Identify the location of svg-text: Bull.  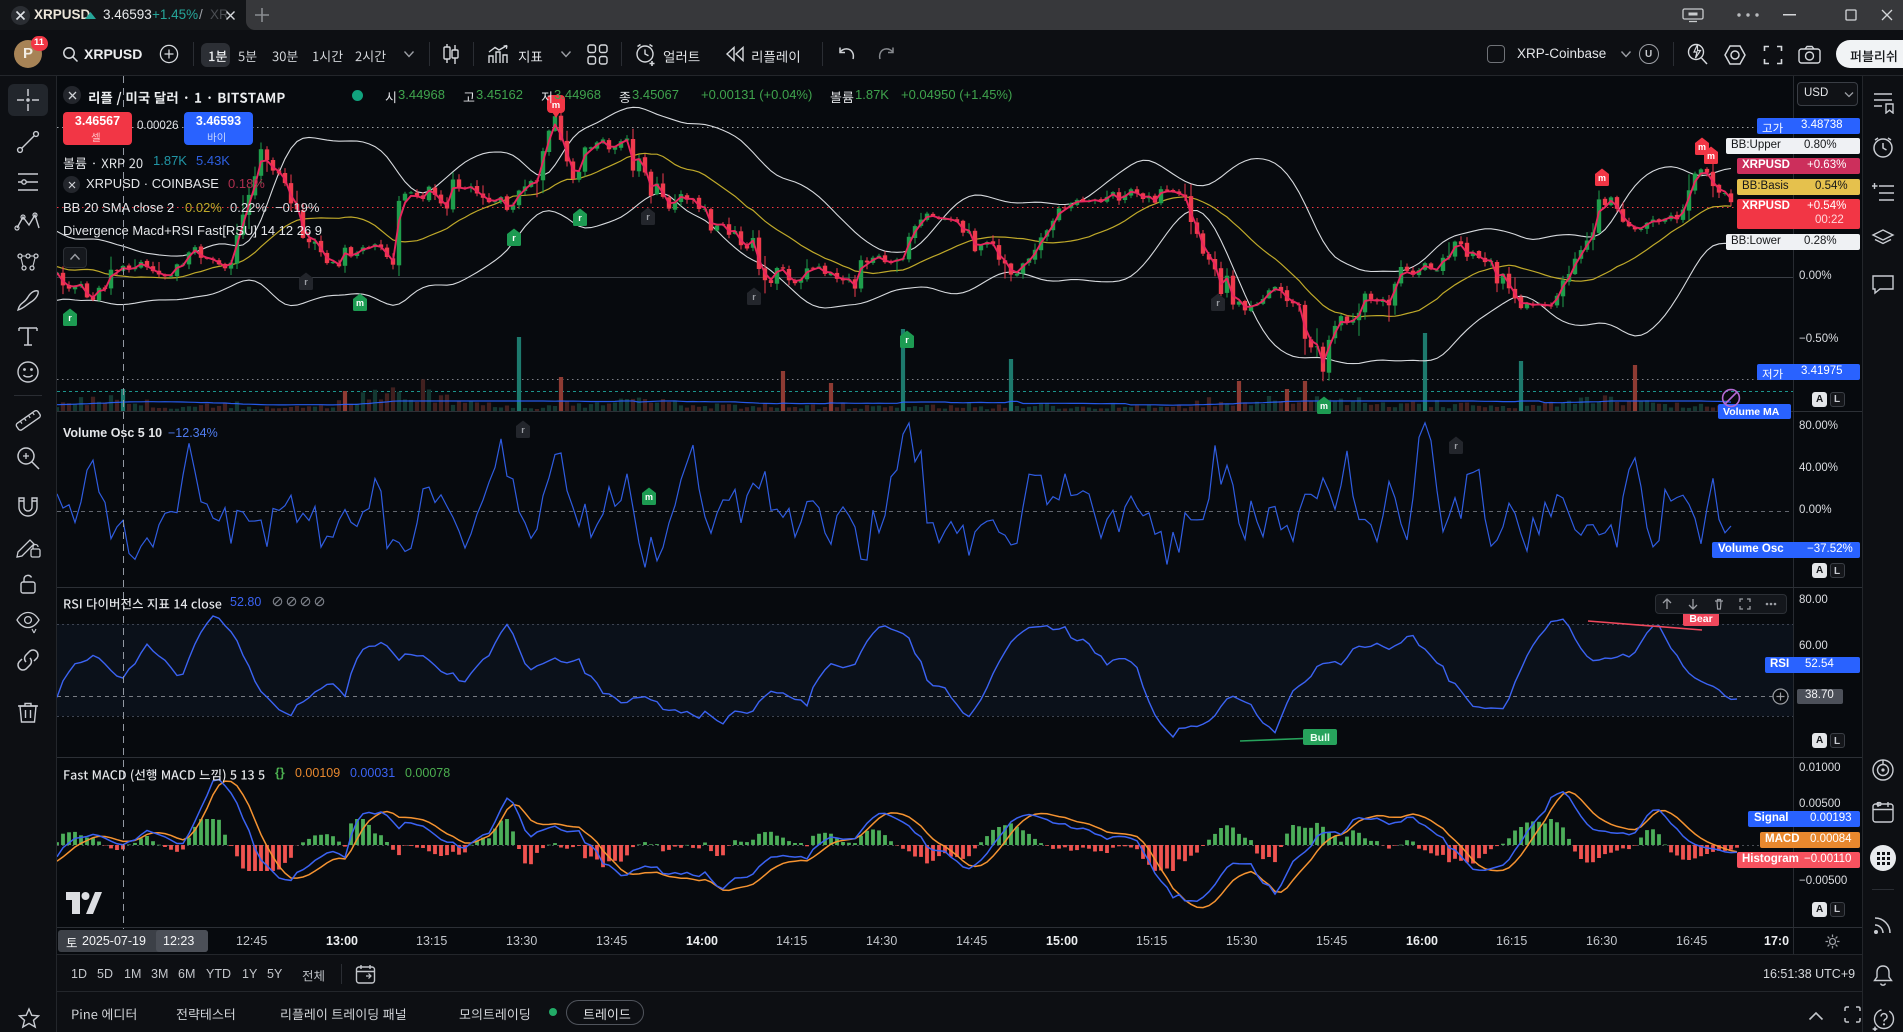
(1320, 738).